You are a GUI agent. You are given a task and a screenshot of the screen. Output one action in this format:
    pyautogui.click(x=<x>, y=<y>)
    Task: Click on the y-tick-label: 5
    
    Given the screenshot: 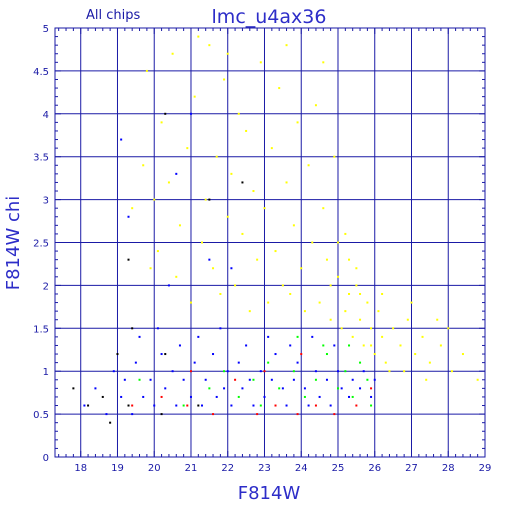 What is the action you would take?
    pyautogui.click(x=46, y=29)
    